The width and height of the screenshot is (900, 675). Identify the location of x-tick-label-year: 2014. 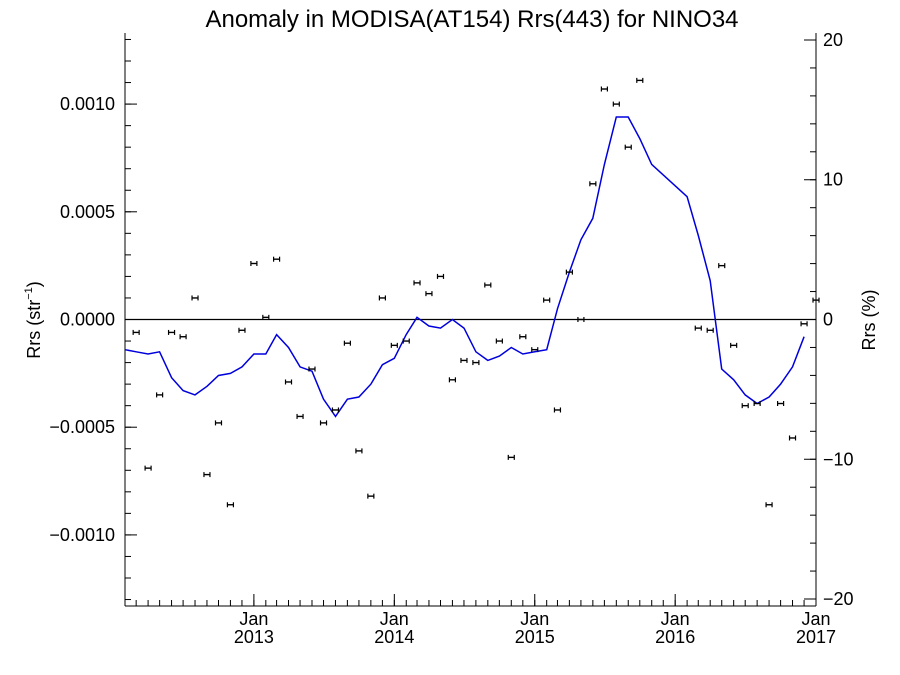
(394, 637).